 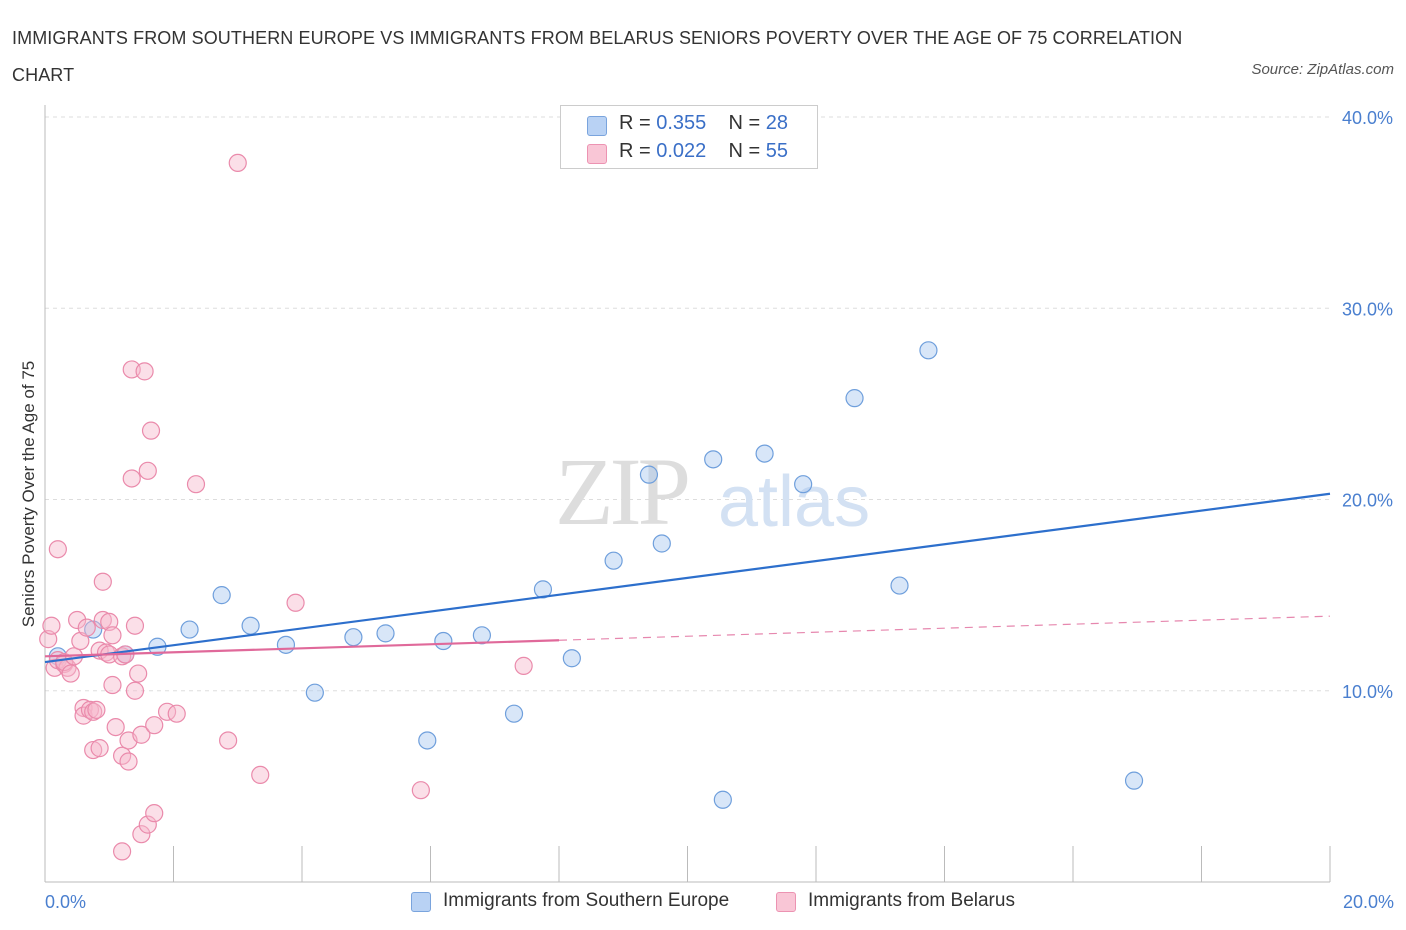 What do you see at coordinates (1367, 501) in the screenshot?
I see `y-tick-label: 20.0%` at bounding box center [1367, 501].